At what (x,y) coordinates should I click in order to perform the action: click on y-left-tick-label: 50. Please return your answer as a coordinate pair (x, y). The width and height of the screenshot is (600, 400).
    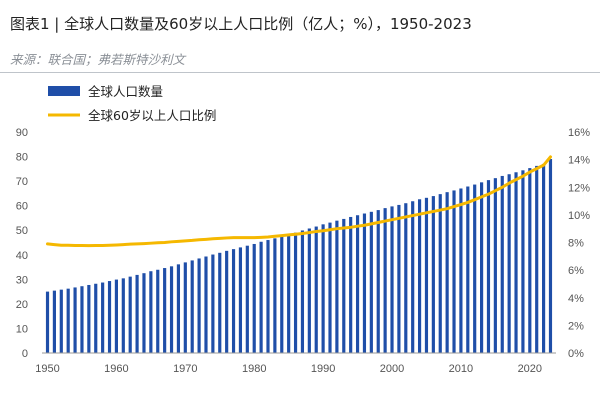
    Looking at the image, I should click on (22, 231).